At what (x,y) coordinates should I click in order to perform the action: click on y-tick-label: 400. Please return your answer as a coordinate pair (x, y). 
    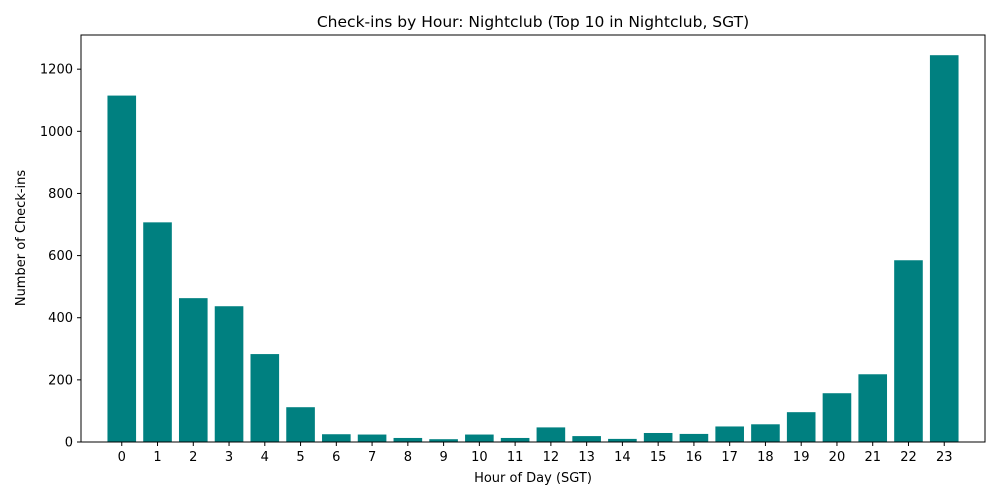
    Looking at the image, I should click on (60, 318).